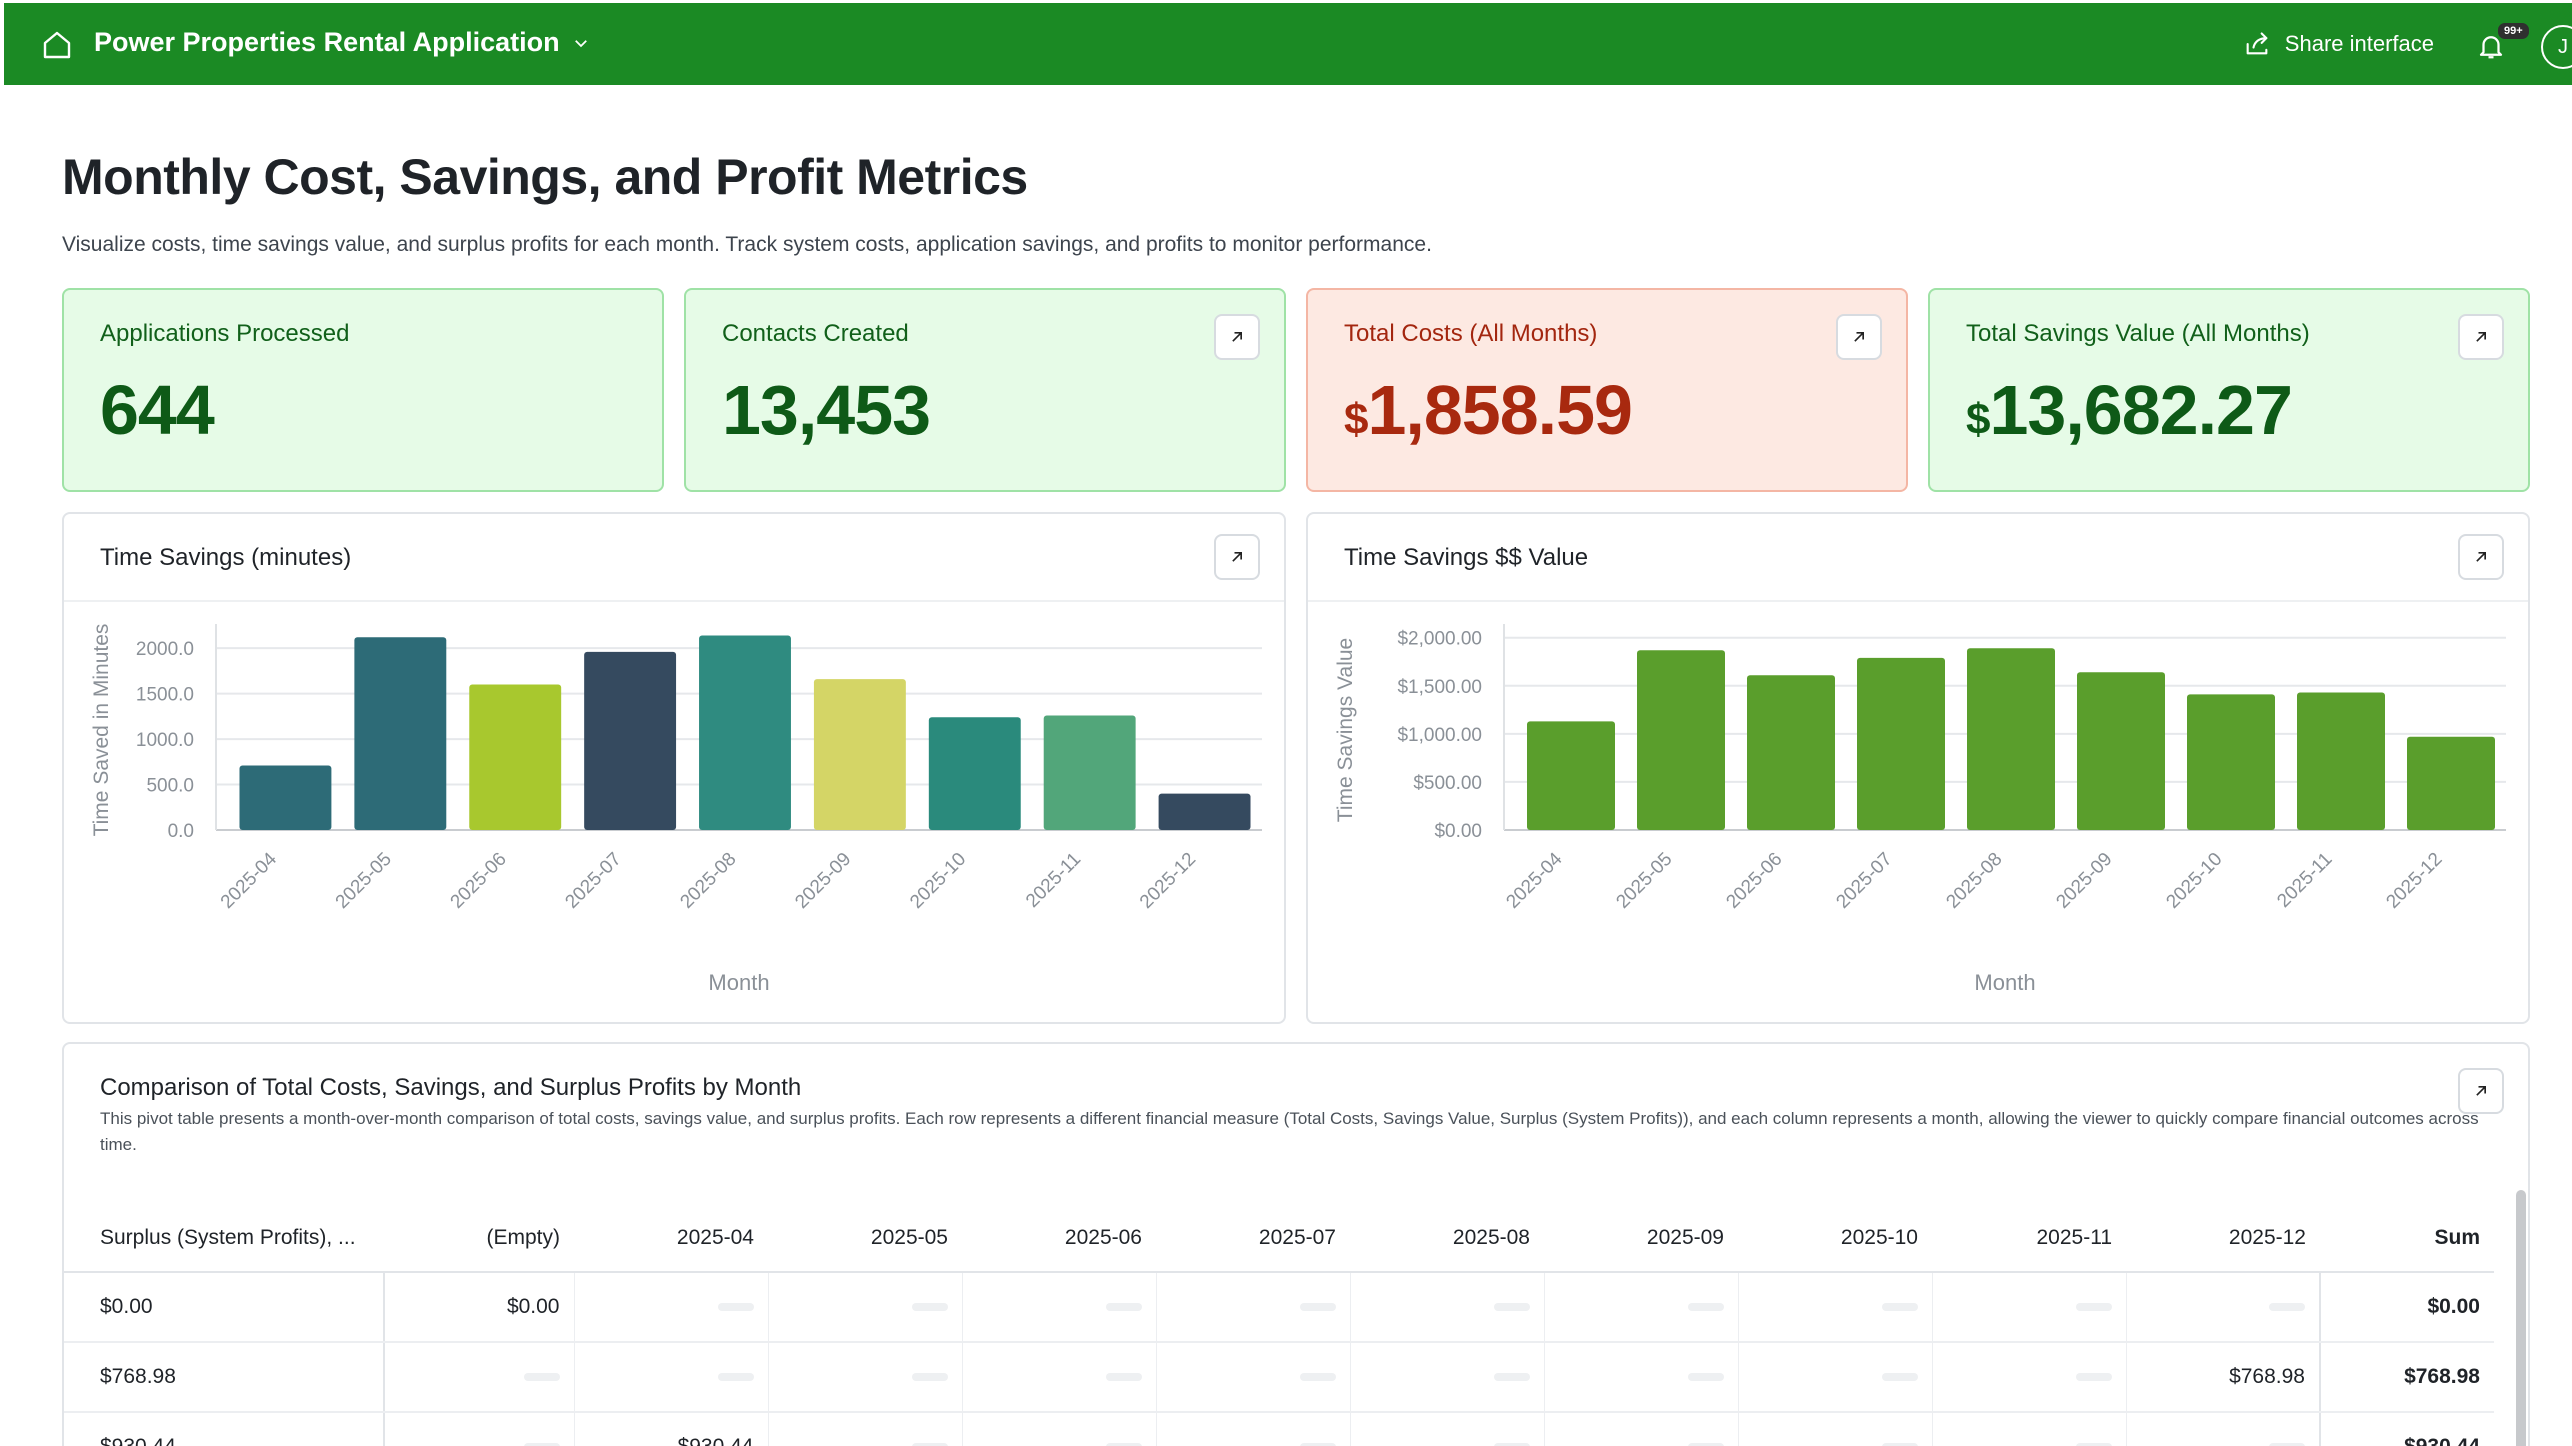 The image size is (2572, 1446). I want to click on metric-label: Total Costs (All Months), so click(1471, 333).